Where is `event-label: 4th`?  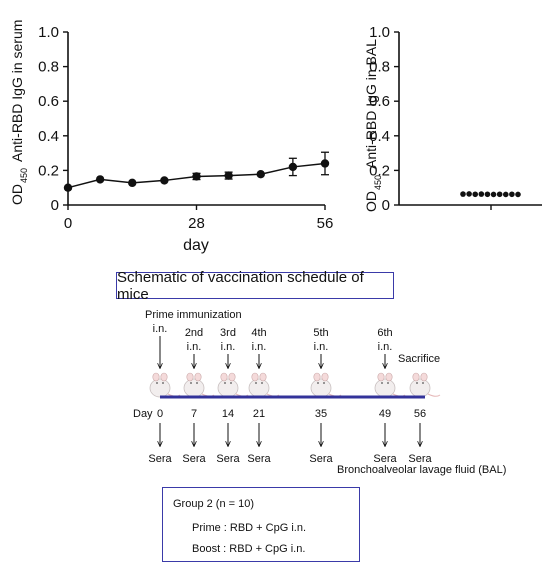 event-label: 4th is located at coordinates (258, 333).